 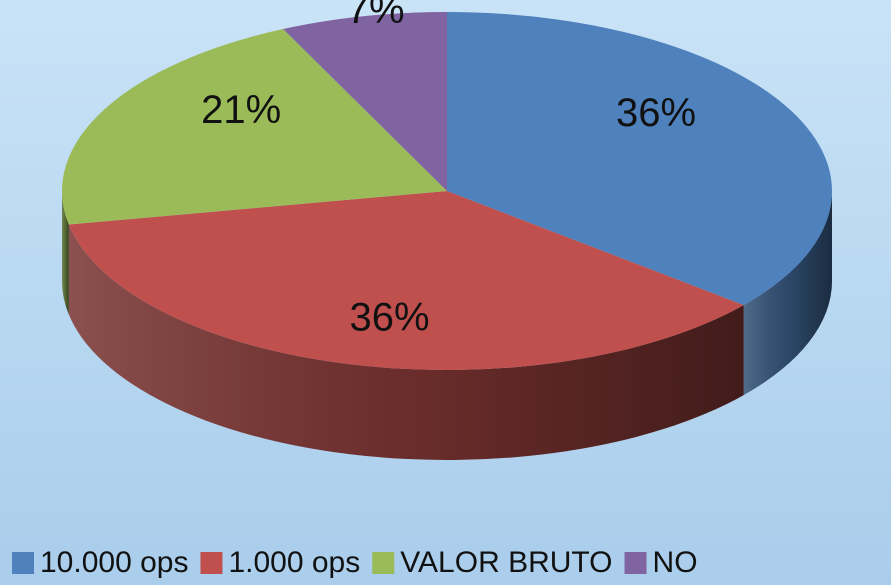 I want to click on legend-label: 10.000 ops, so click(x=114, y=562).